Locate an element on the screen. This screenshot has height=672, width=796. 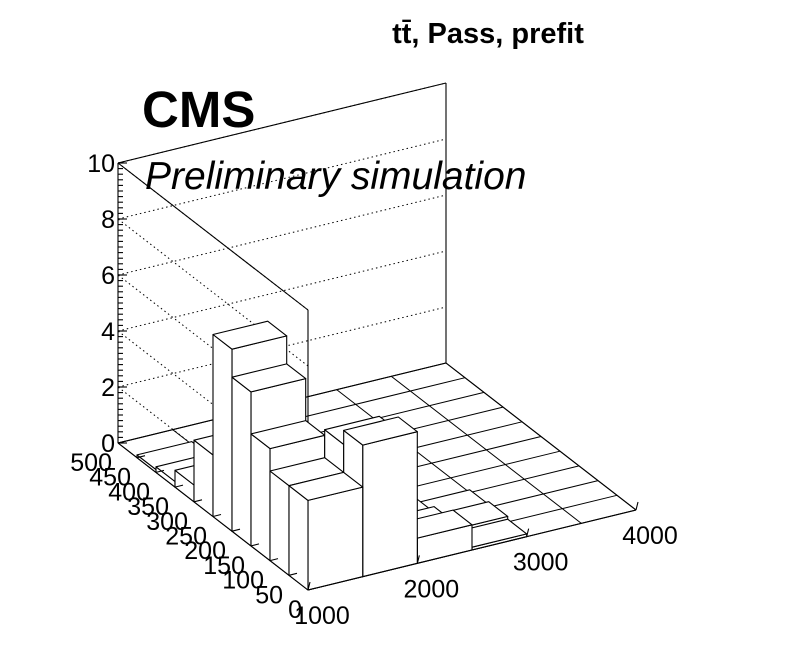
z-tick-label: 8 is located at coordinates (108, 220).